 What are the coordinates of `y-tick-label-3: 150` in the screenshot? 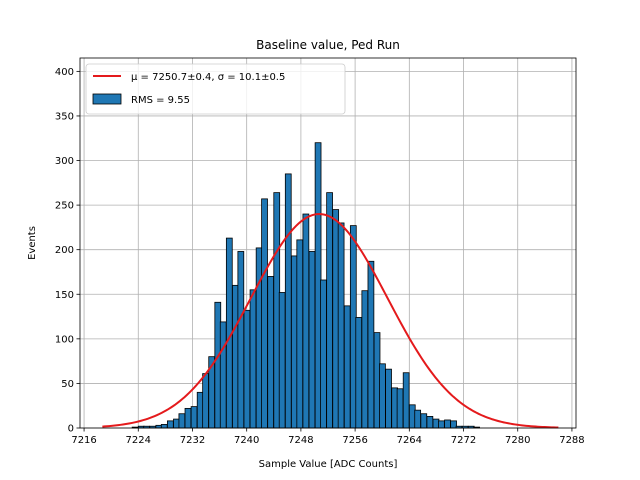 It's located at (64, 295).